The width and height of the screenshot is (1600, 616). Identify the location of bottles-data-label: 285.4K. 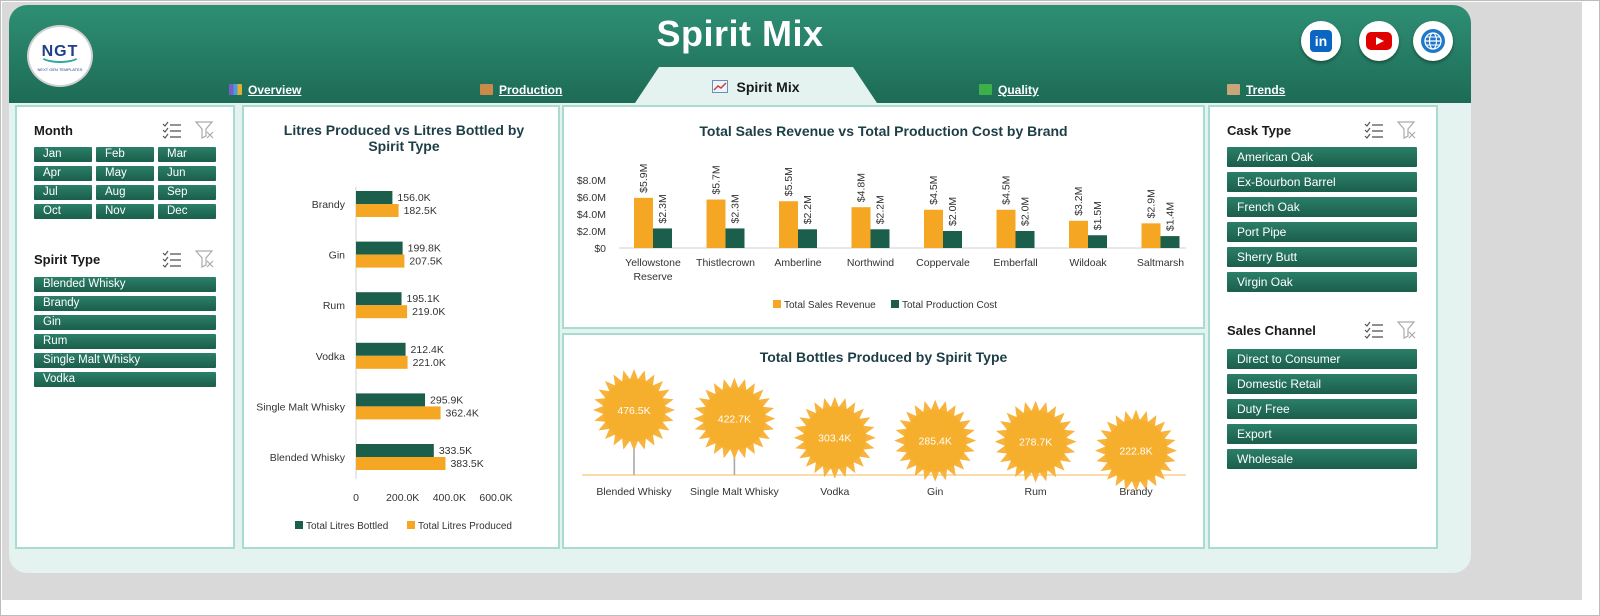
(935, 442).